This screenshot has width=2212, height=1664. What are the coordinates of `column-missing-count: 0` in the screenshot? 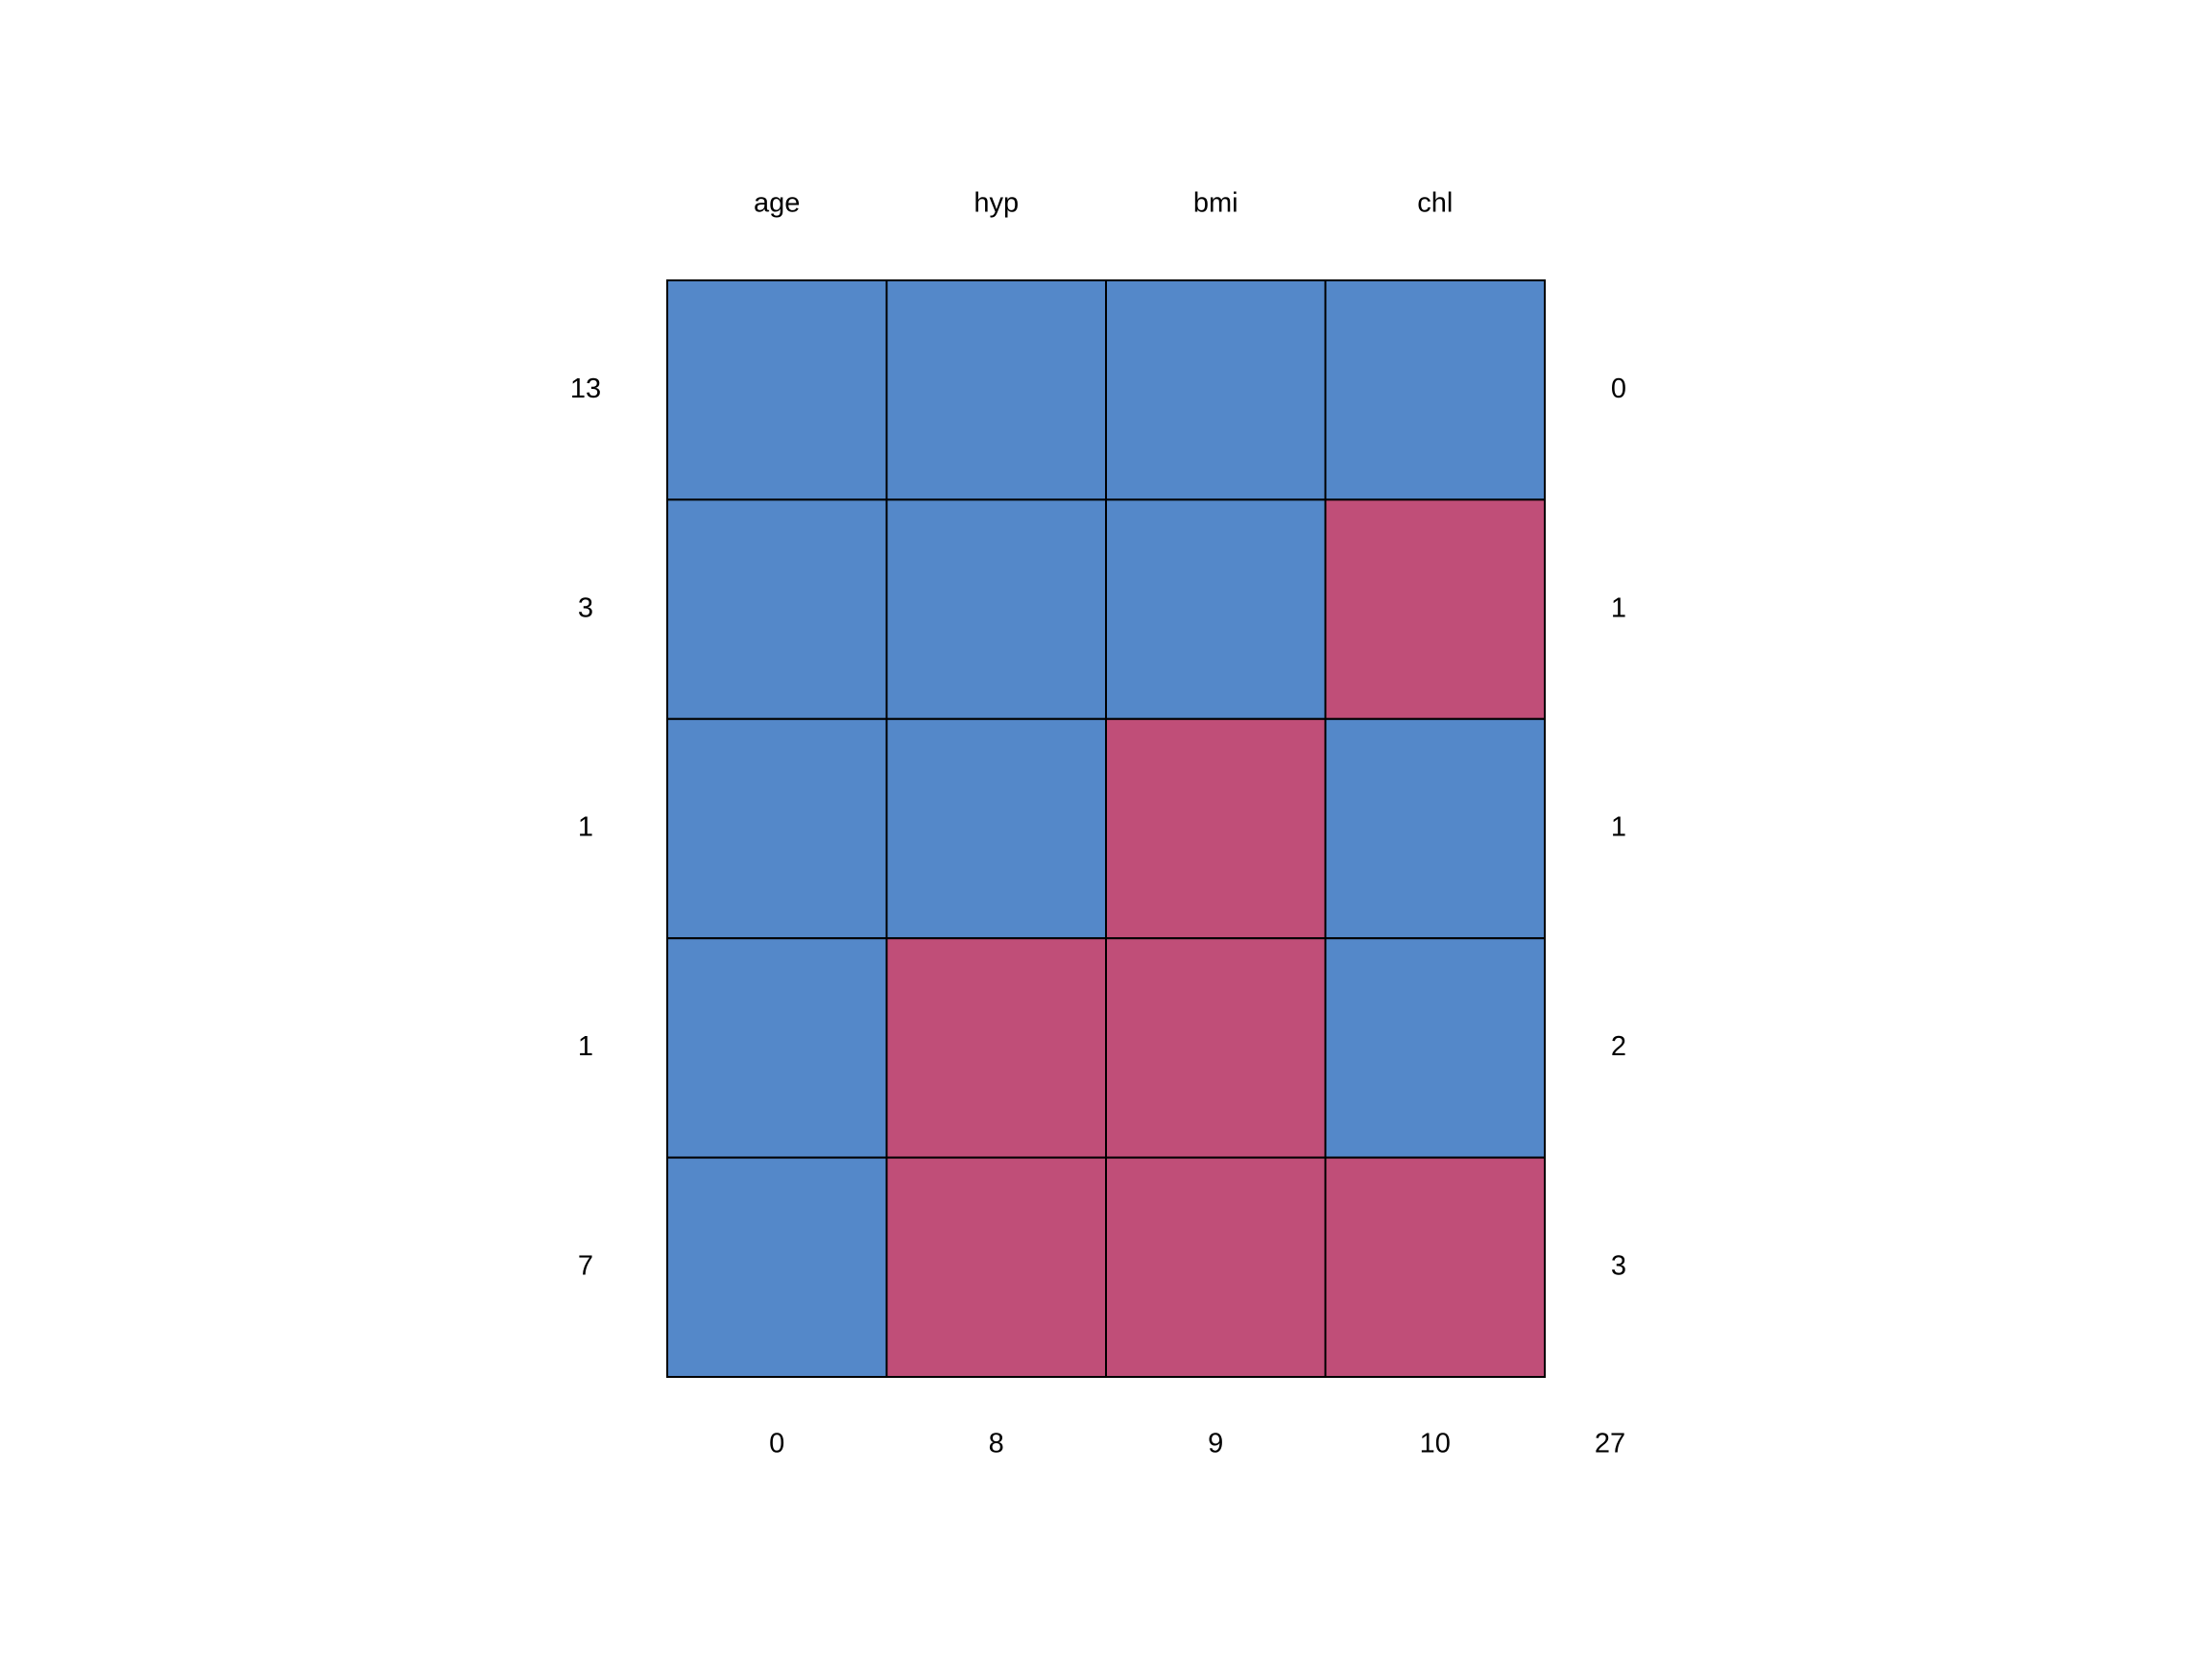 It's located at (776, 1444).